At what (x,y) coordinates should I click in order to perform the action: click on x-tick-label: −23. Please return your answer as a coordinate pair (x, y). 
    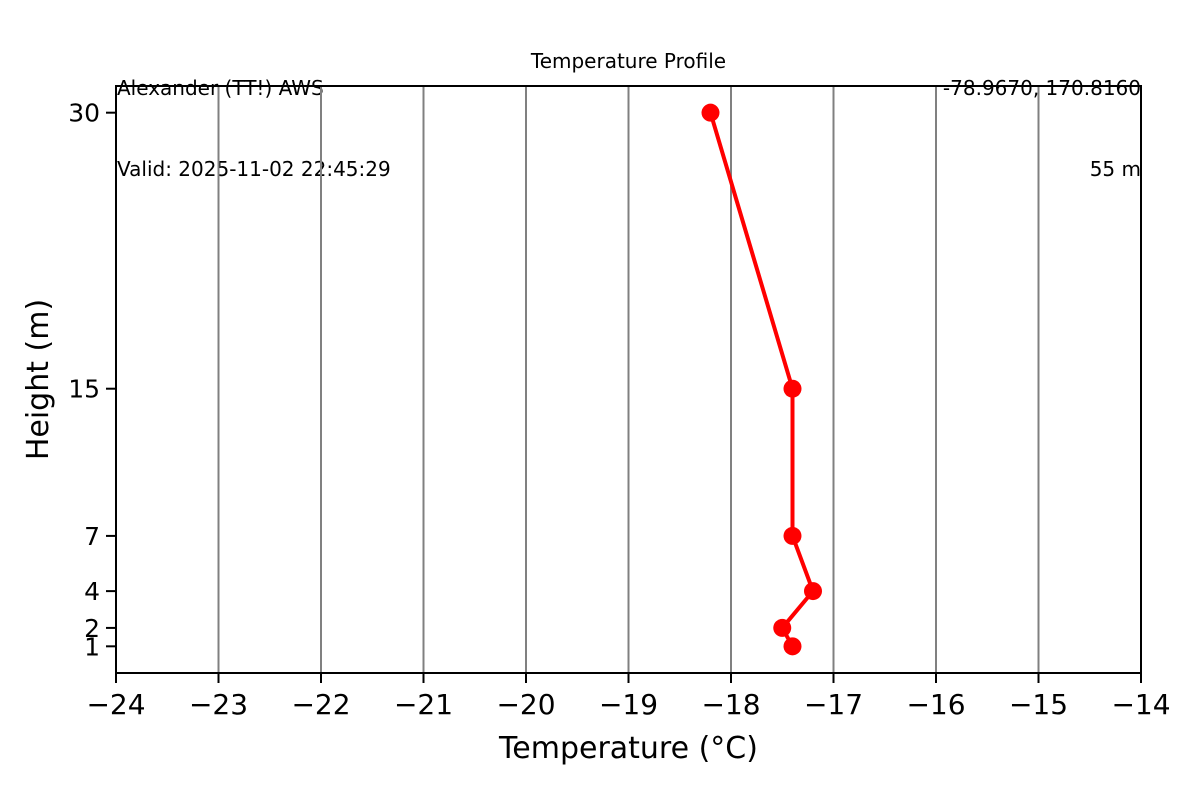
    Looking at the image, I should click on (218, 704).